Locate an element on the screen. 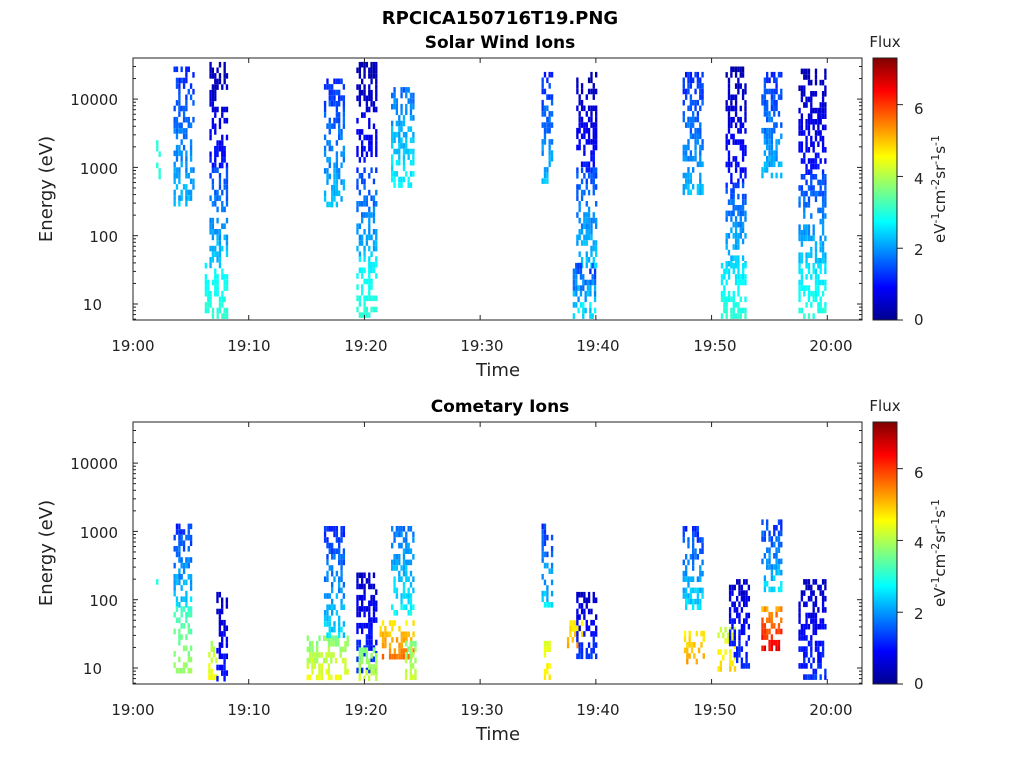 The width and height of the screenshot is (1024, 768). x-tick-label: 19:50 is located at coordinates (714, 710).